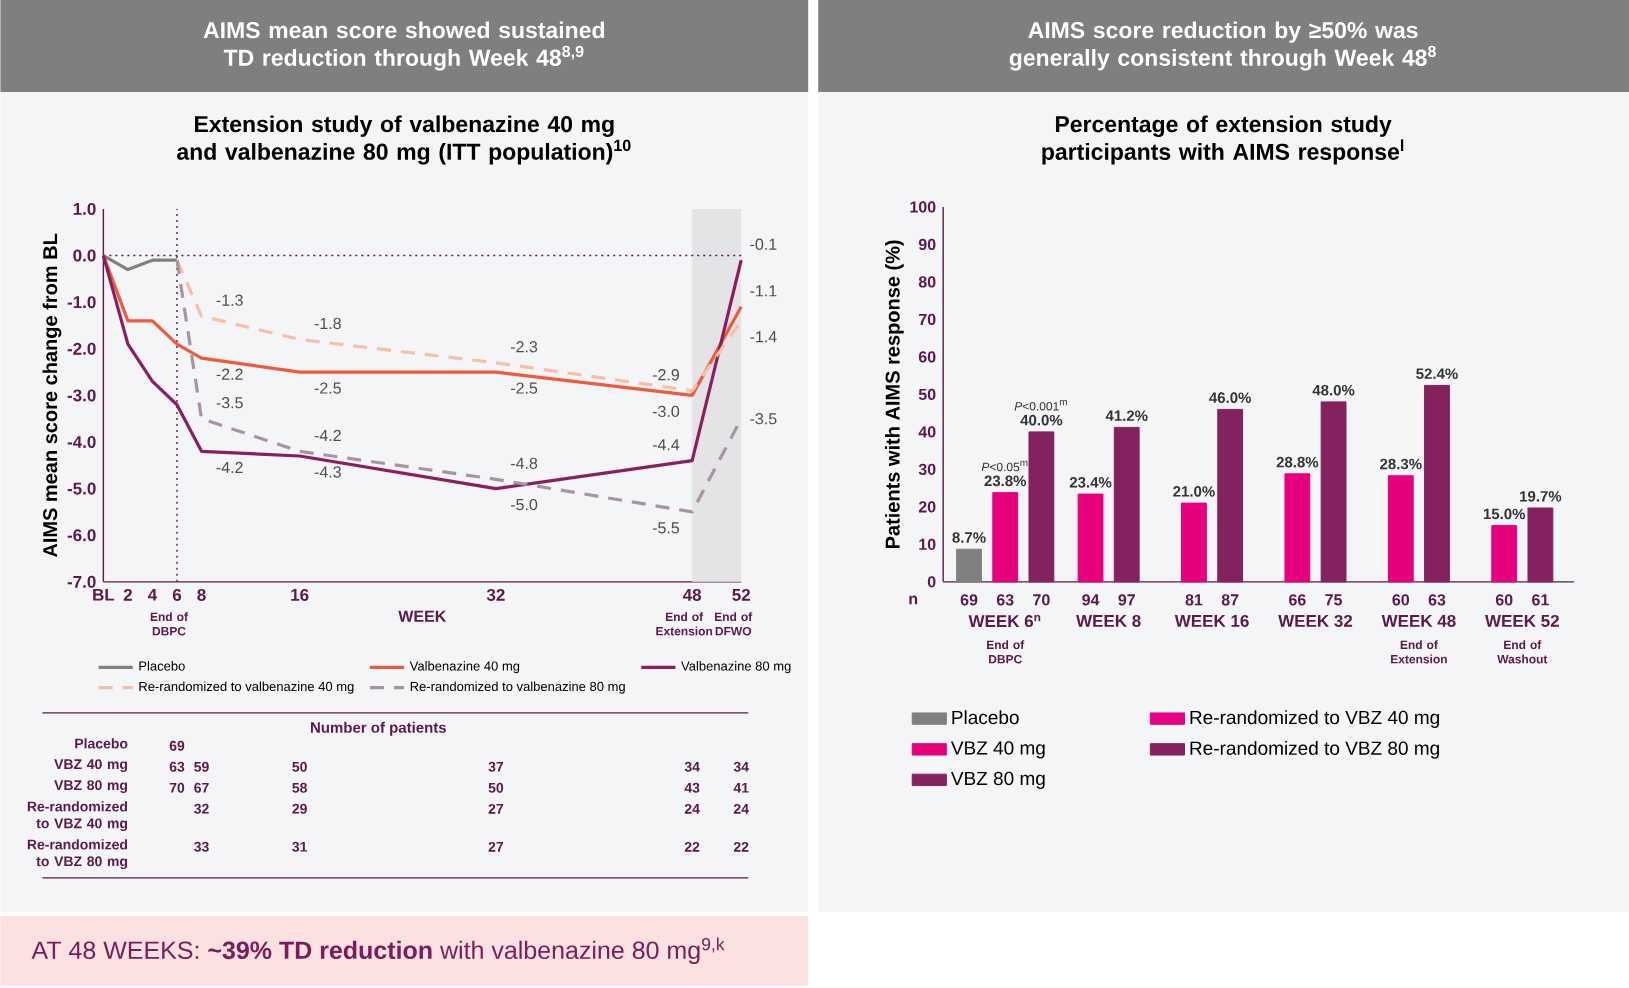  I want to click on text: 70, so click(177, 787).